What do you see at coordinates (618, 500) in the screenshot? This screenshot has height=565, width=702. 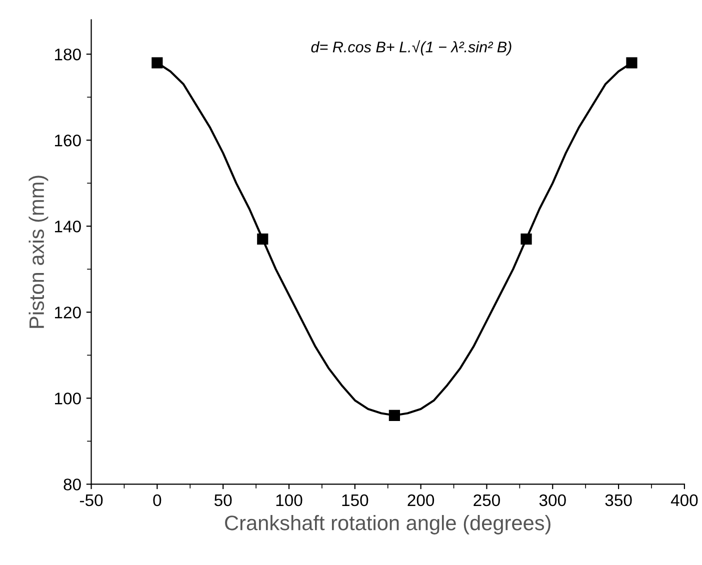 I see `x-tick-label: 350` at bounding box center [618, 500].